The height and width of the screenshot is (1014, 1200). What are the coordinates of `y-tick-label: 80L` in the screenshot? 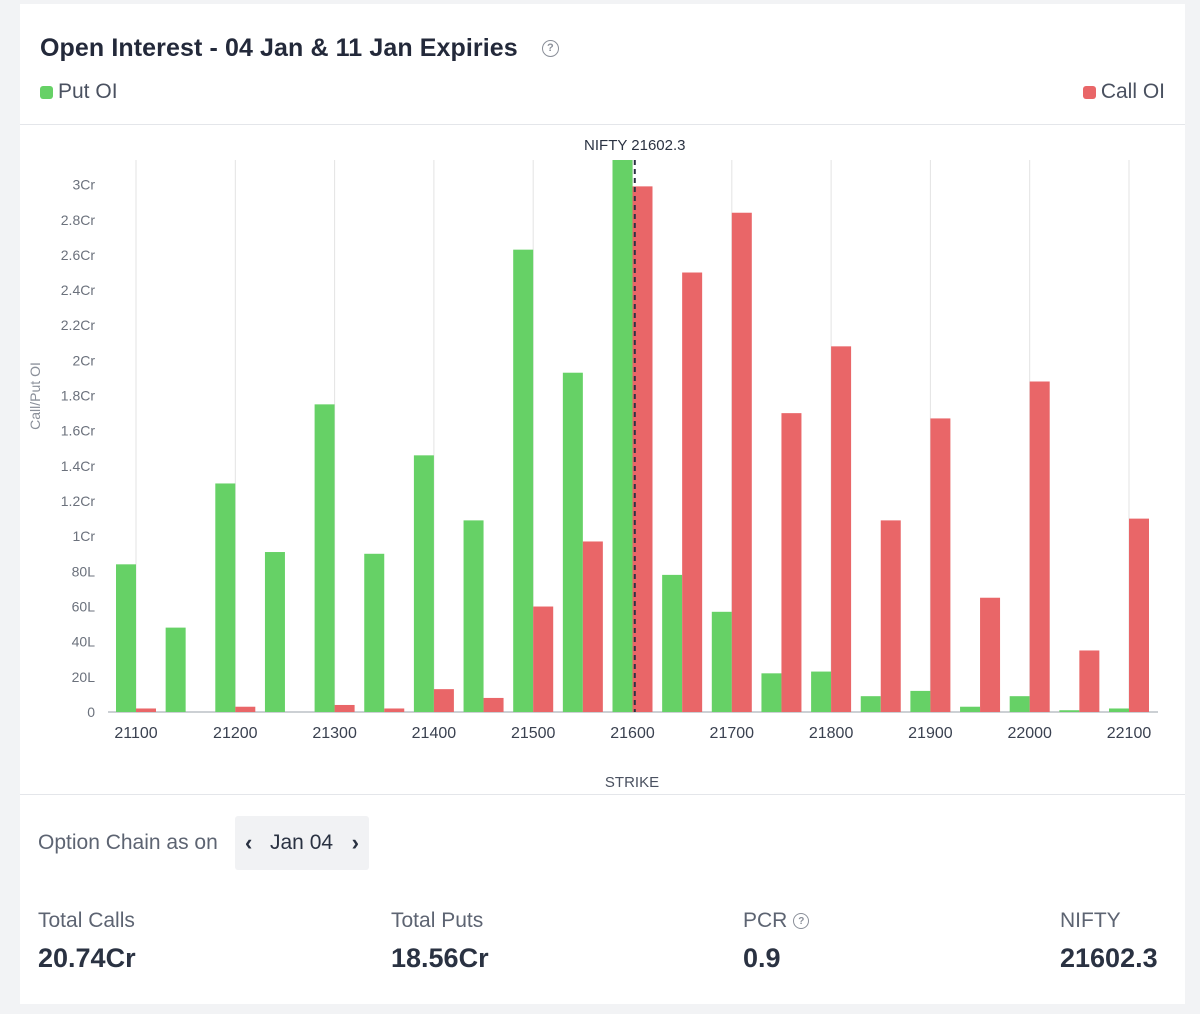 It's located at (84, 571).